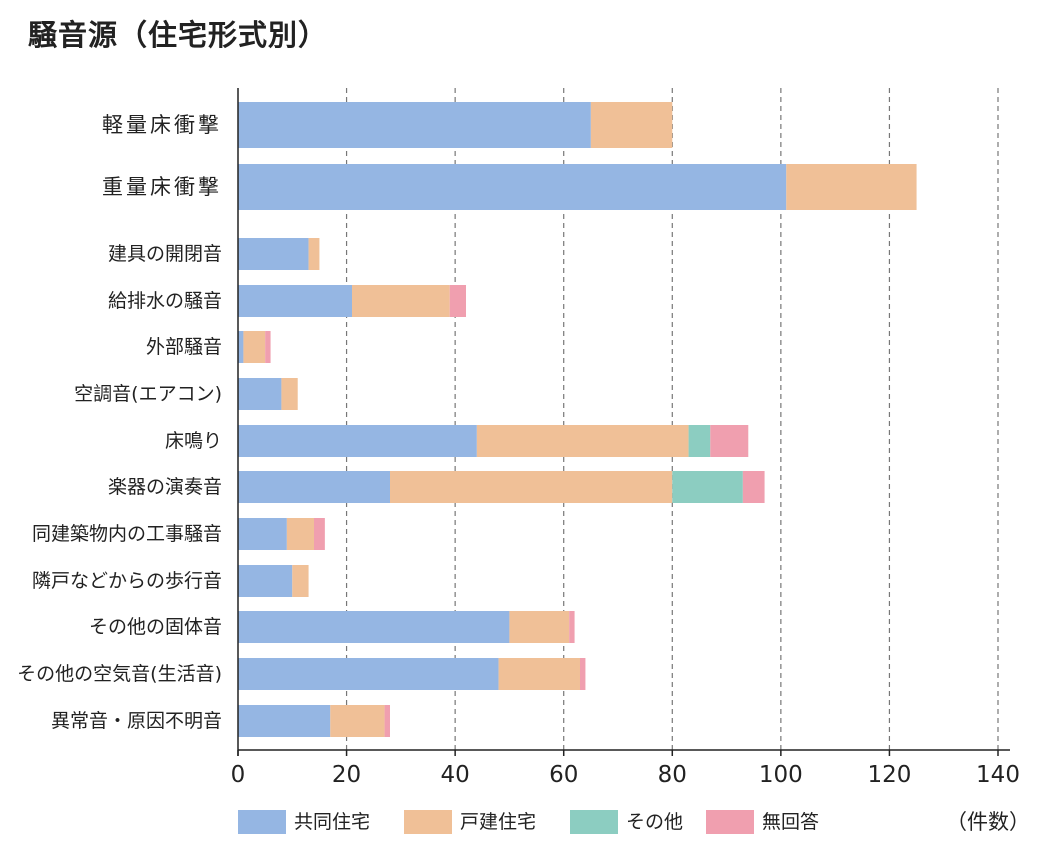 The width and height of the screenshot is (1064, 847). Describe the element at coordinates (136, 721) in the screenshot. I see `category-label-12: 異常音・原因不明音` at that location.